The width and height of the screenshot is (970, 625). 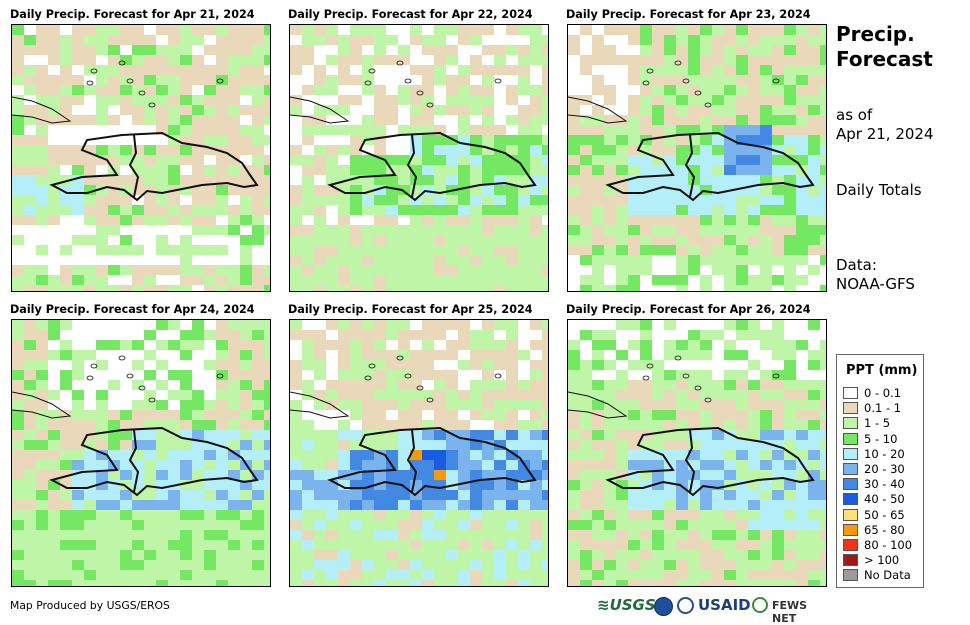 I want to click on legend-title: PPT (mm), so click(x=882, y=370).